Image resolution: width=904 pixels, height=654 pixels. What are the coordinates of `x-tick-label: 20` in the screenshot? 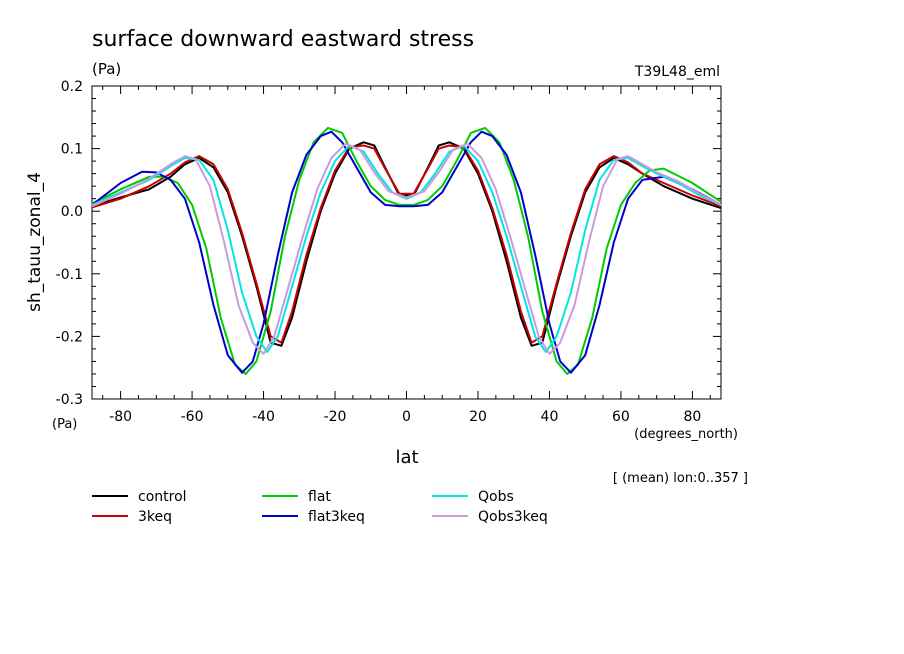 It's located at (478, 417).